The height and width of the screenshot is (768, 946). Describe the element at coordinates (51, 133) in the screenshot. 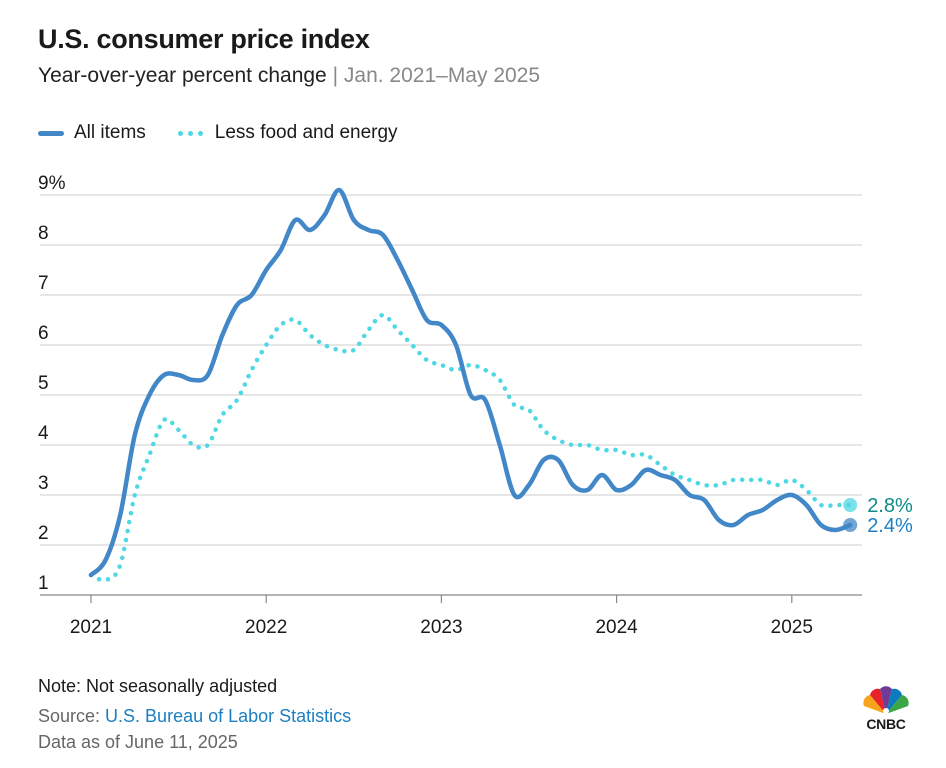

I see `legend-swatch-solid-line` at that location.